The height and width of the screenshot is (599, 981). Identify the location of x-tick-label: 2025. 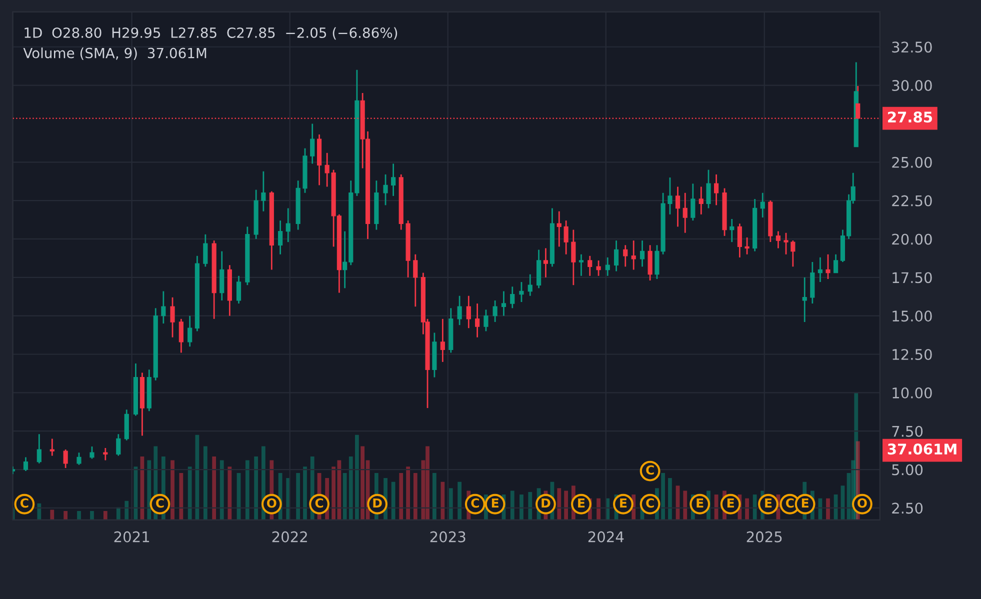
(764, 536).